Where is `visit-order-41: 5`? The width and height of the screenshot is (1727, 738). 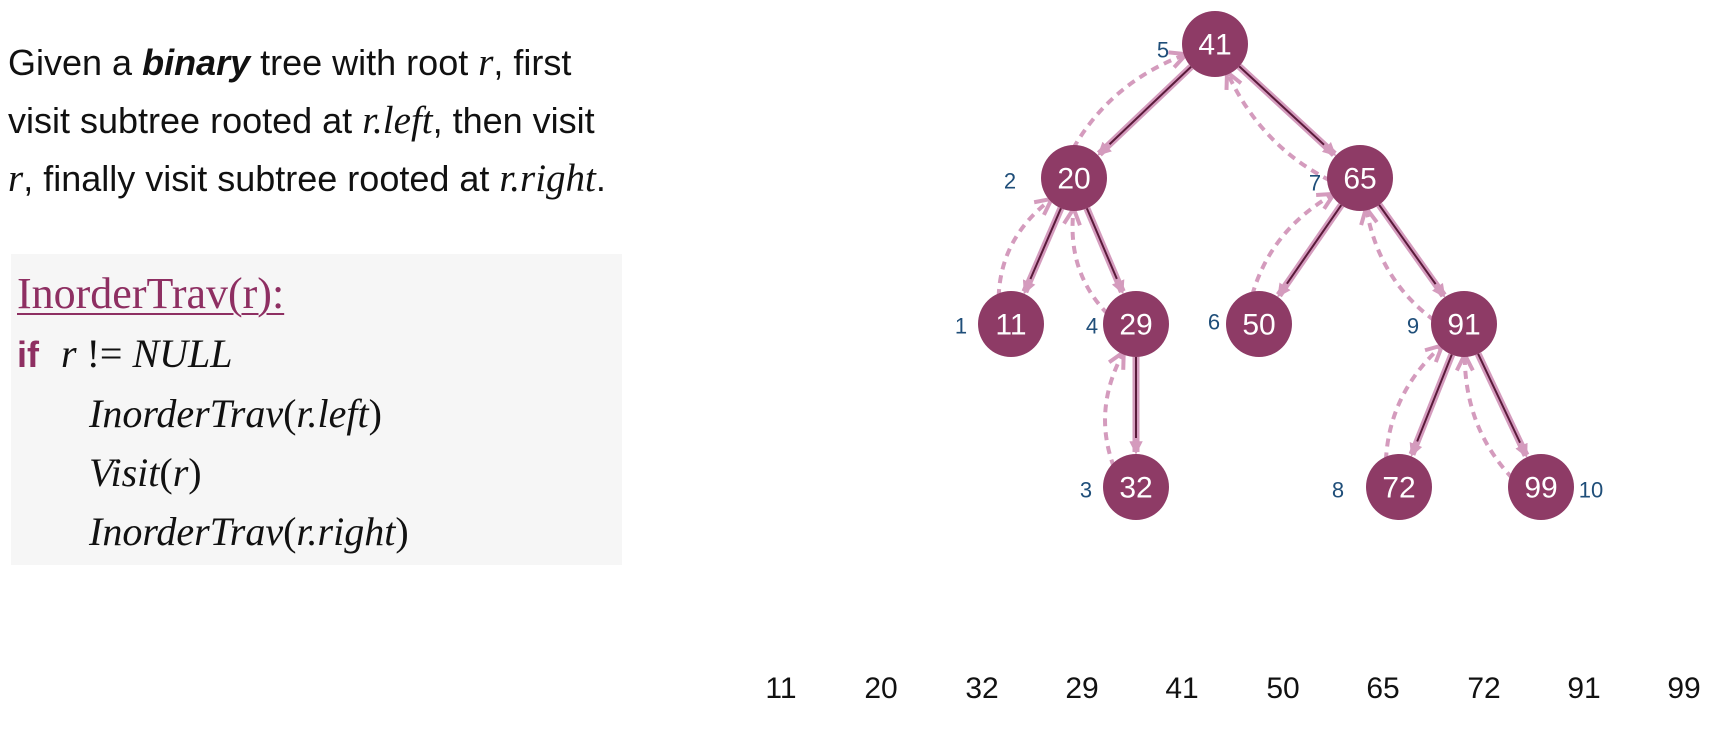
visit-order-41: 5 is located at coordinates (1163, 50).